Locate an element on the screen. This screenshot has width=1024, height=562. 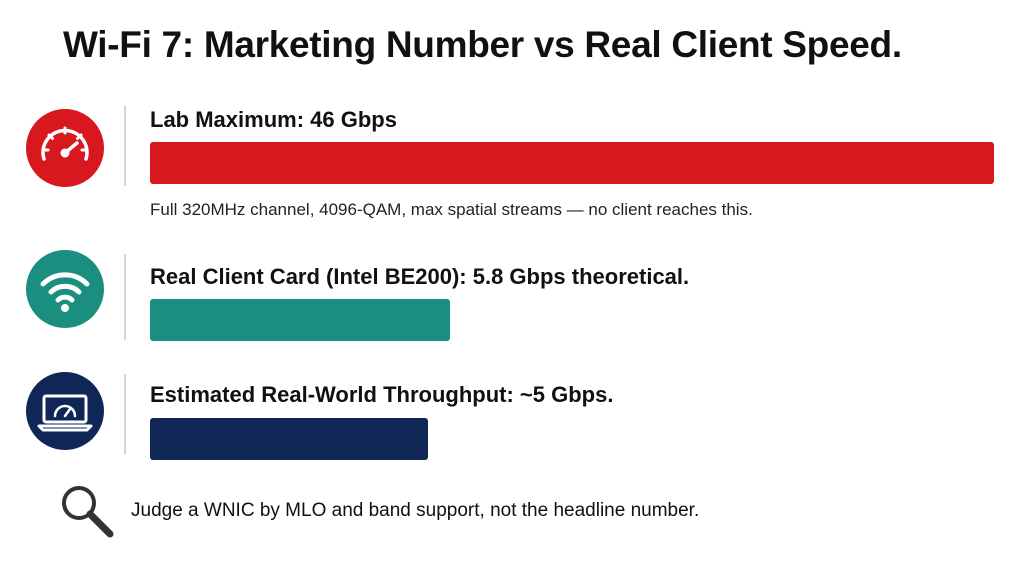
bar-real-client is located at coordinates (300, 320).